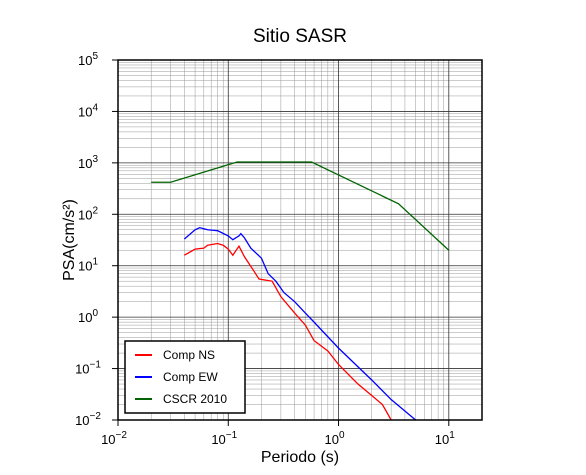  Describe the element at coordinates (335, 438) in the screenshot. I see `x-tick-label: 10⁰` at that location.